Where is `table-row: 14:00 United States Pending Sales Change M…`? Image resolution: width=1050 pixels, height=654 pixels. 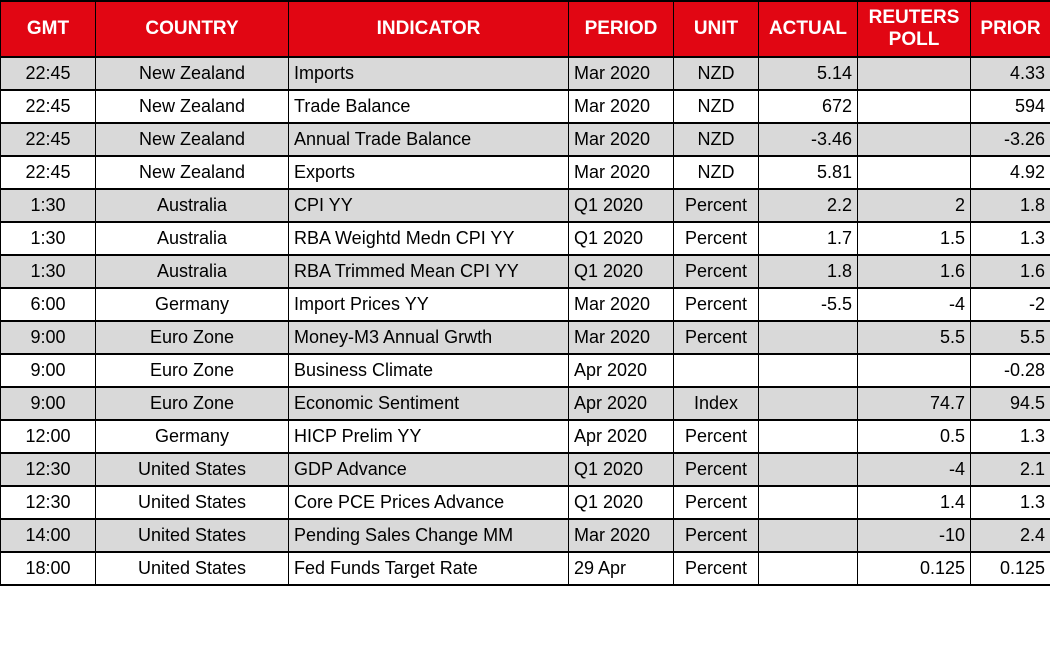 table-row: 14:00 United States Pending Sales Change M… is located at coordinates (525, 535).